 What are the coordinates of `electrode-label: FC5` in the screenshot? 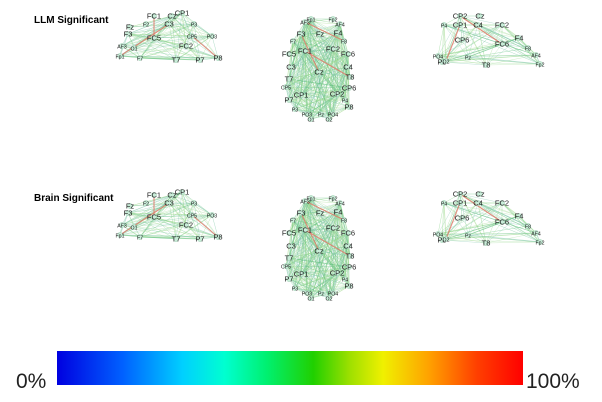 It's located at (289, 54).